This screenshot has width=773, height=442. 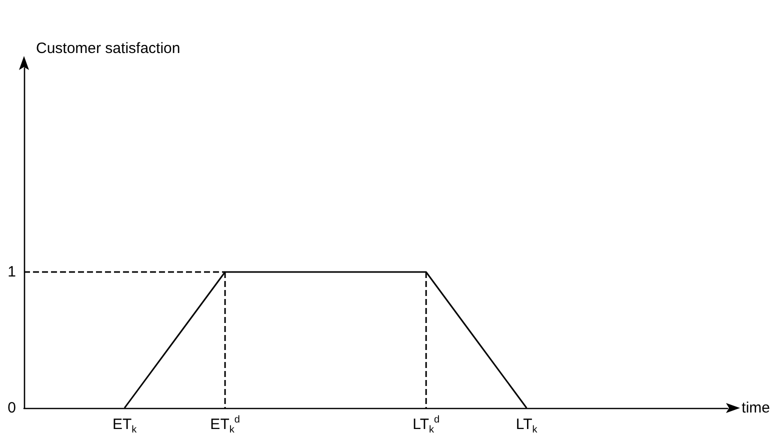 I want to click on y-tick-label: 0, so click(x=12, y=408).